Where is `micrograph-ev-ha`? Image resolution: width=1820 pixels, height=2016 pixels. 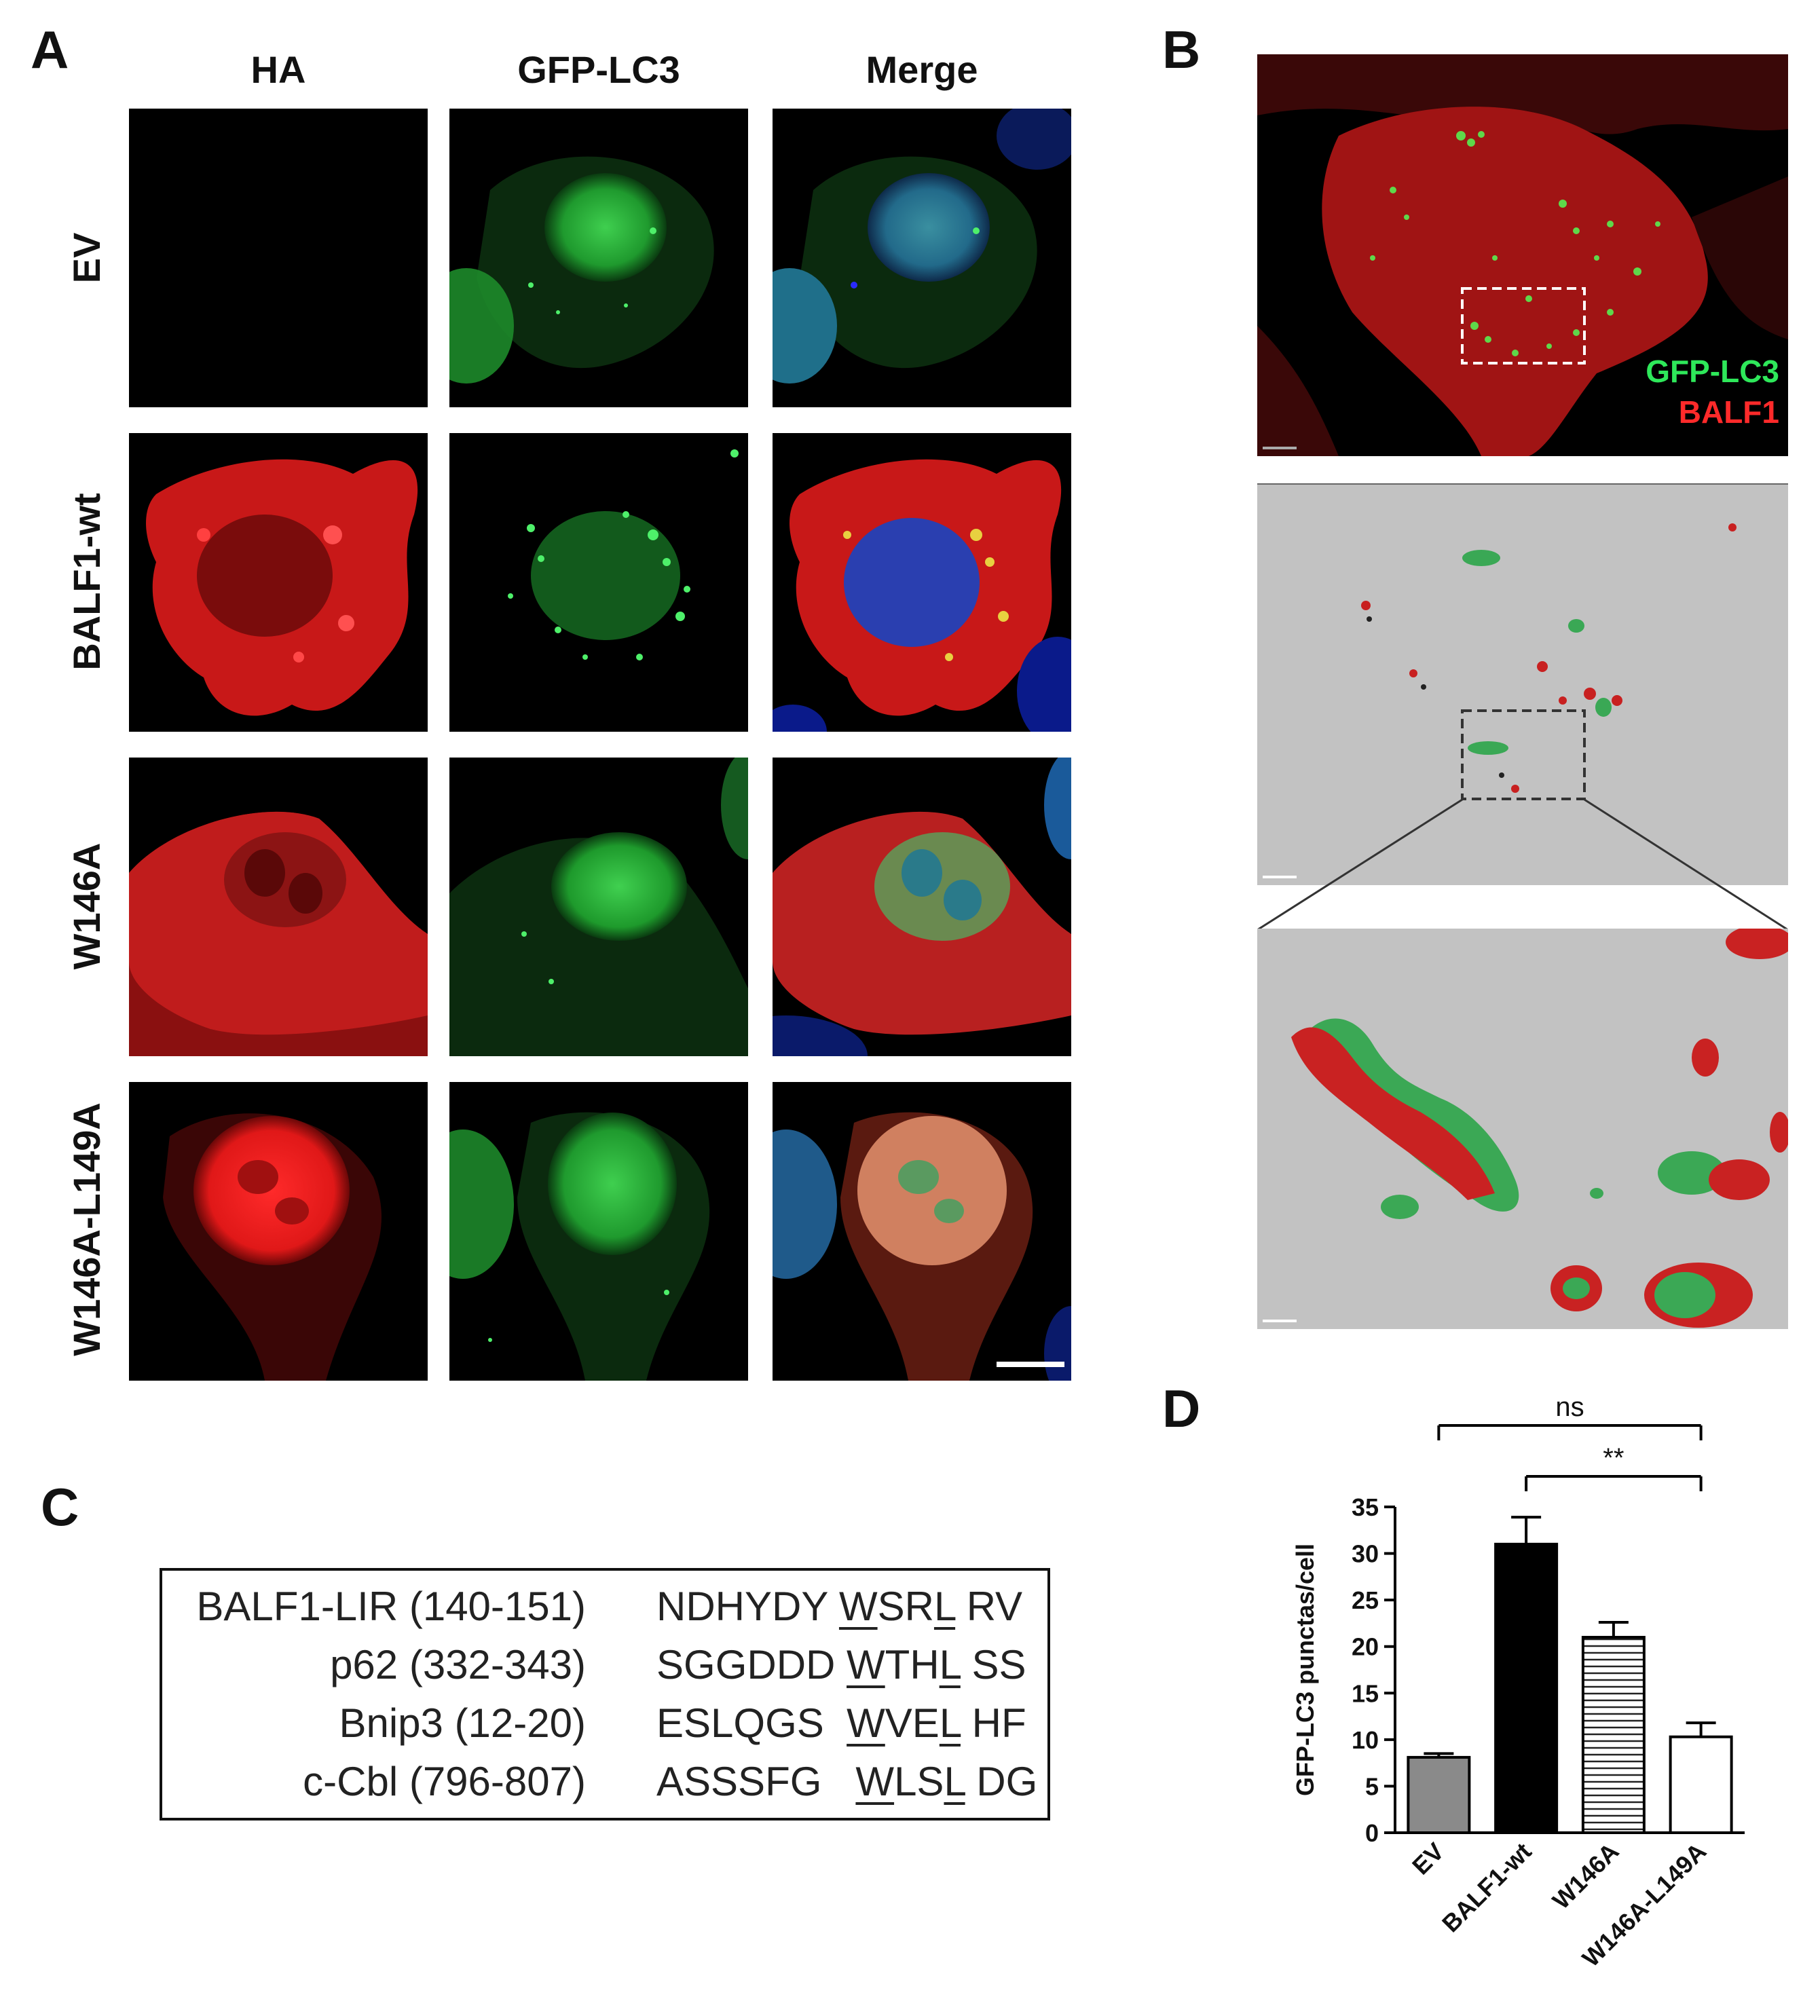
micrograph-ev-ha is located at coordinates (278, 258).